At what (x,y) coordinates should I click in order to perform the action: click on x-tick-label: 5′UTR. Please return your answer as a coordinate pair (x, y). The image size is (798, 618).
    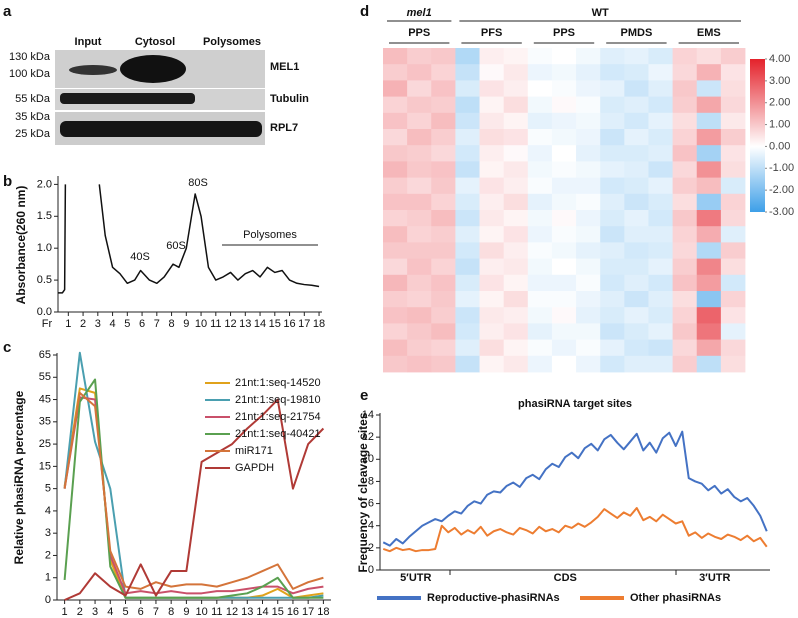
    Looking at the image, I should click on (415, 578).